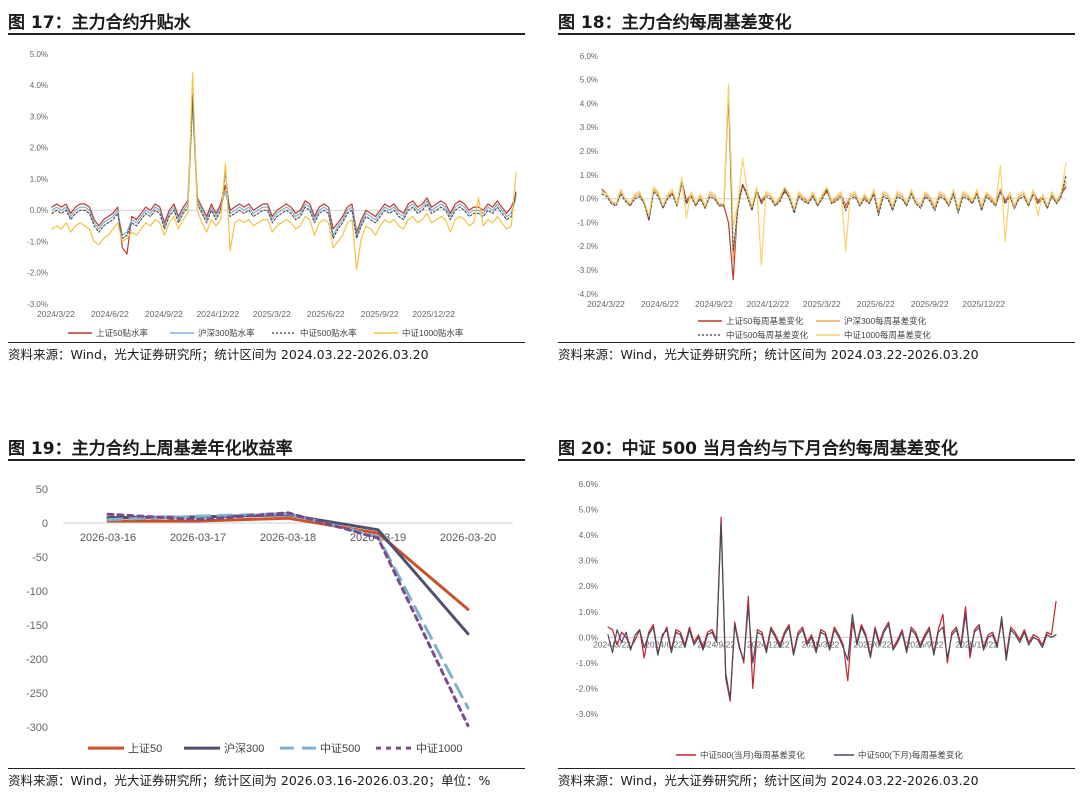  I want to click on y-tick-label: -150, so click(37, 626).